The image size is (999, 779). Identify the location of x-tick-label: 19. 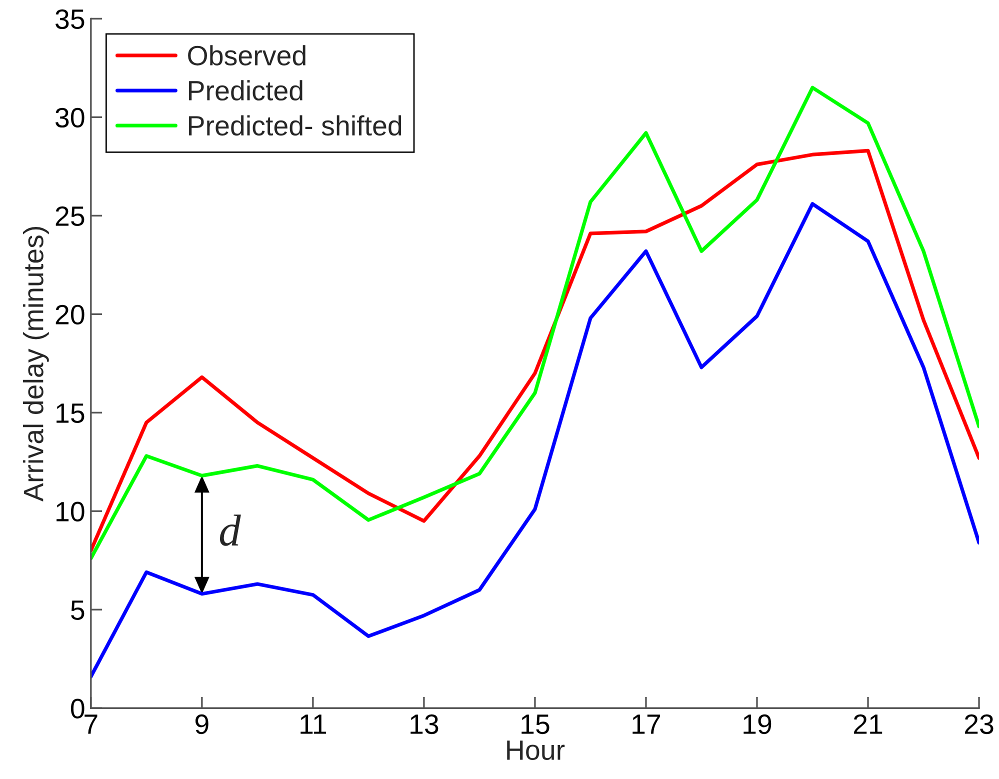
(758, 724).